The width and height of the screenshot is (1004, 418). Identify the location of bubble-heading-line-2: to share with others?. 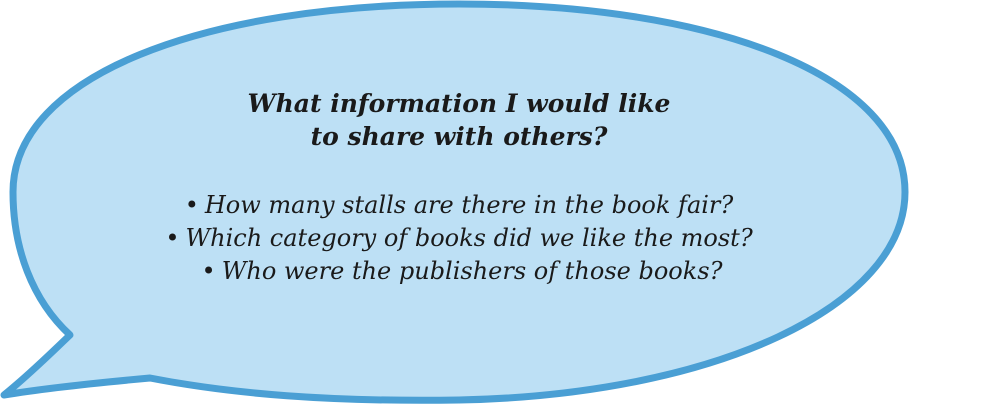
(459, 136).